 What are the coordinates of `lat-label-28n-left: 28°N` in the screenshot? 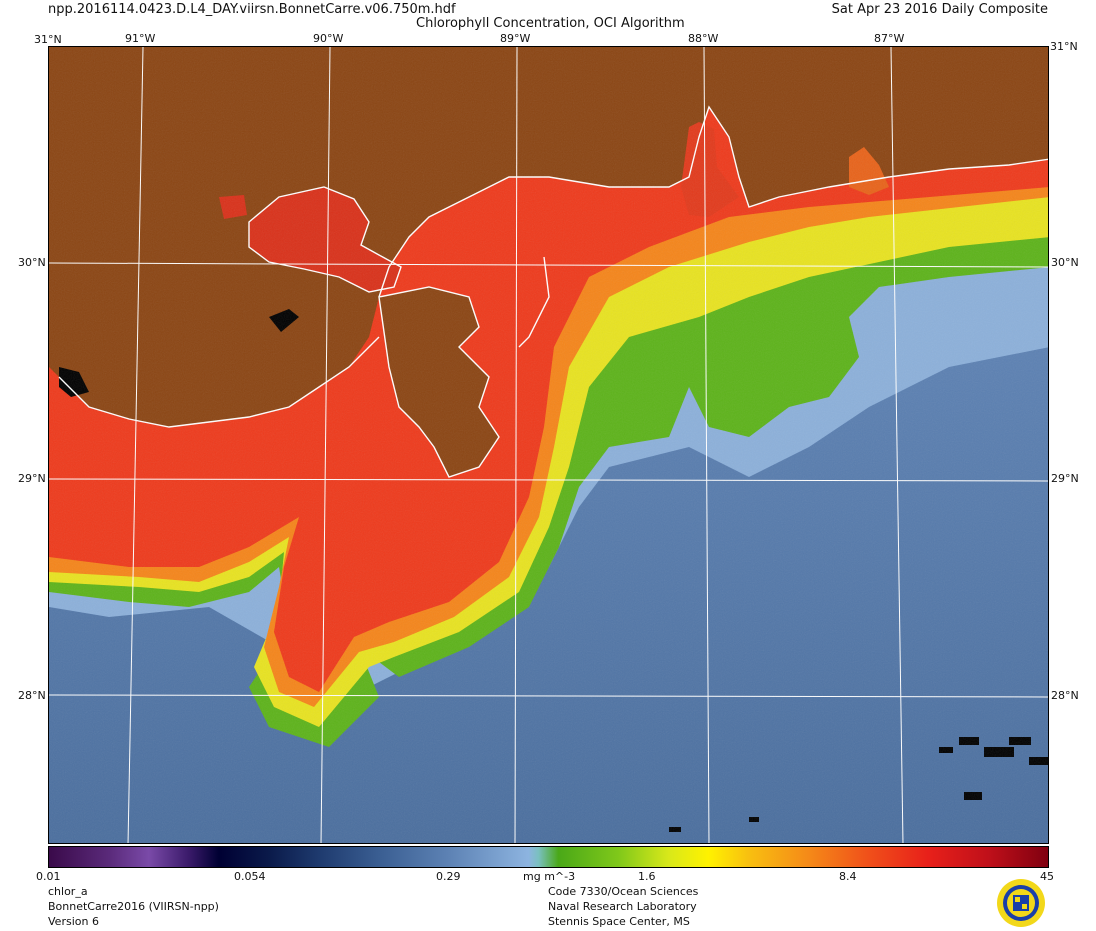 It's located at (32, 695).